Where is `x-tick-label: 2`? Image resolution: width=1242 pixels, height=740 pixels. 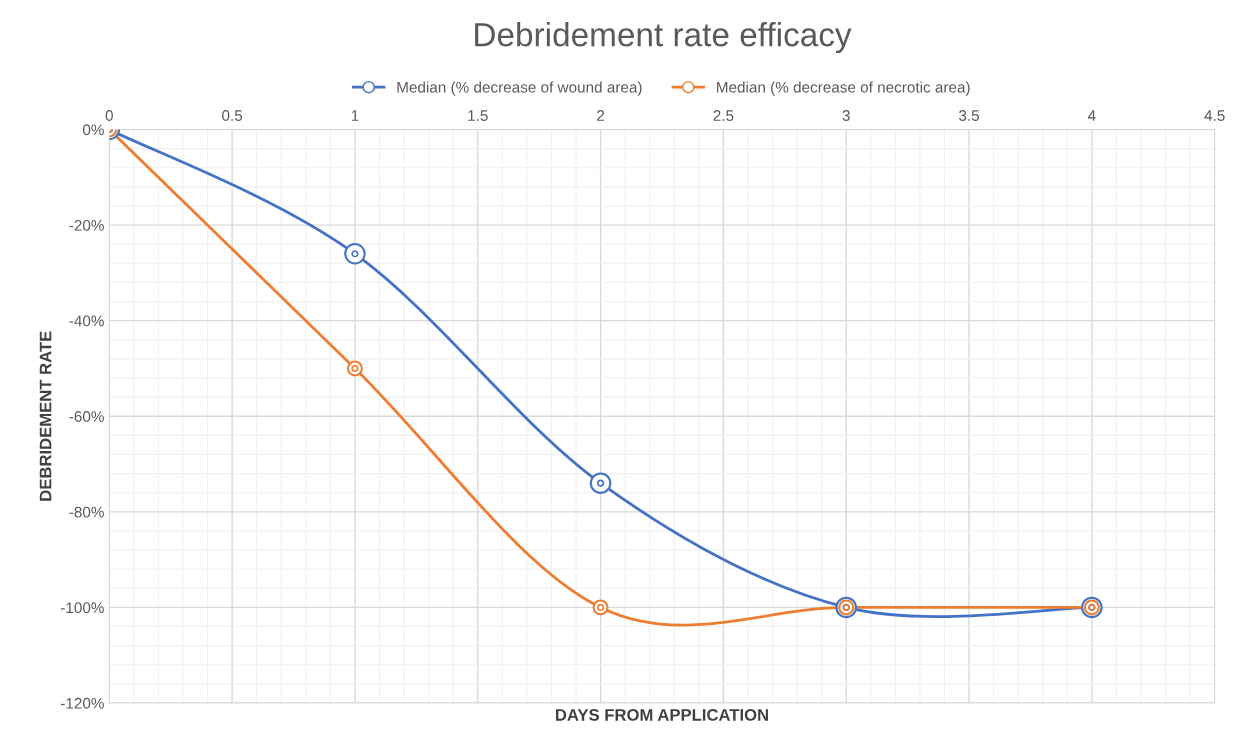
x-tick-label: 2 is located at coordinates (601, 115).